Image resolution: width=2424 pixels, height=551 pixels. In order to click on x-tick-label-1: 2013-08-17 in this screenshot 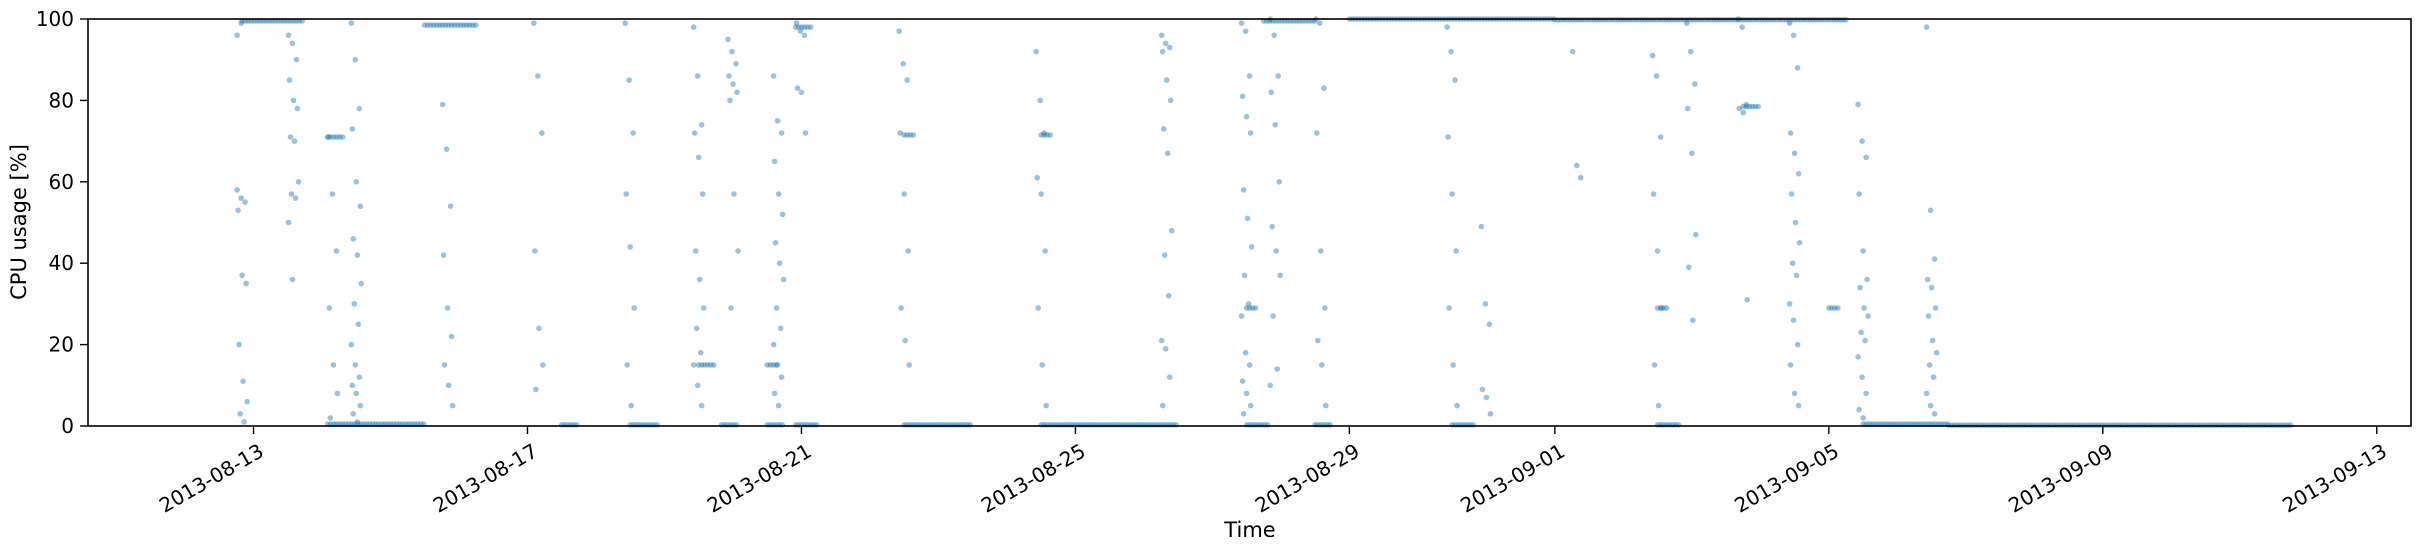, I will do `click(485, 478)`.